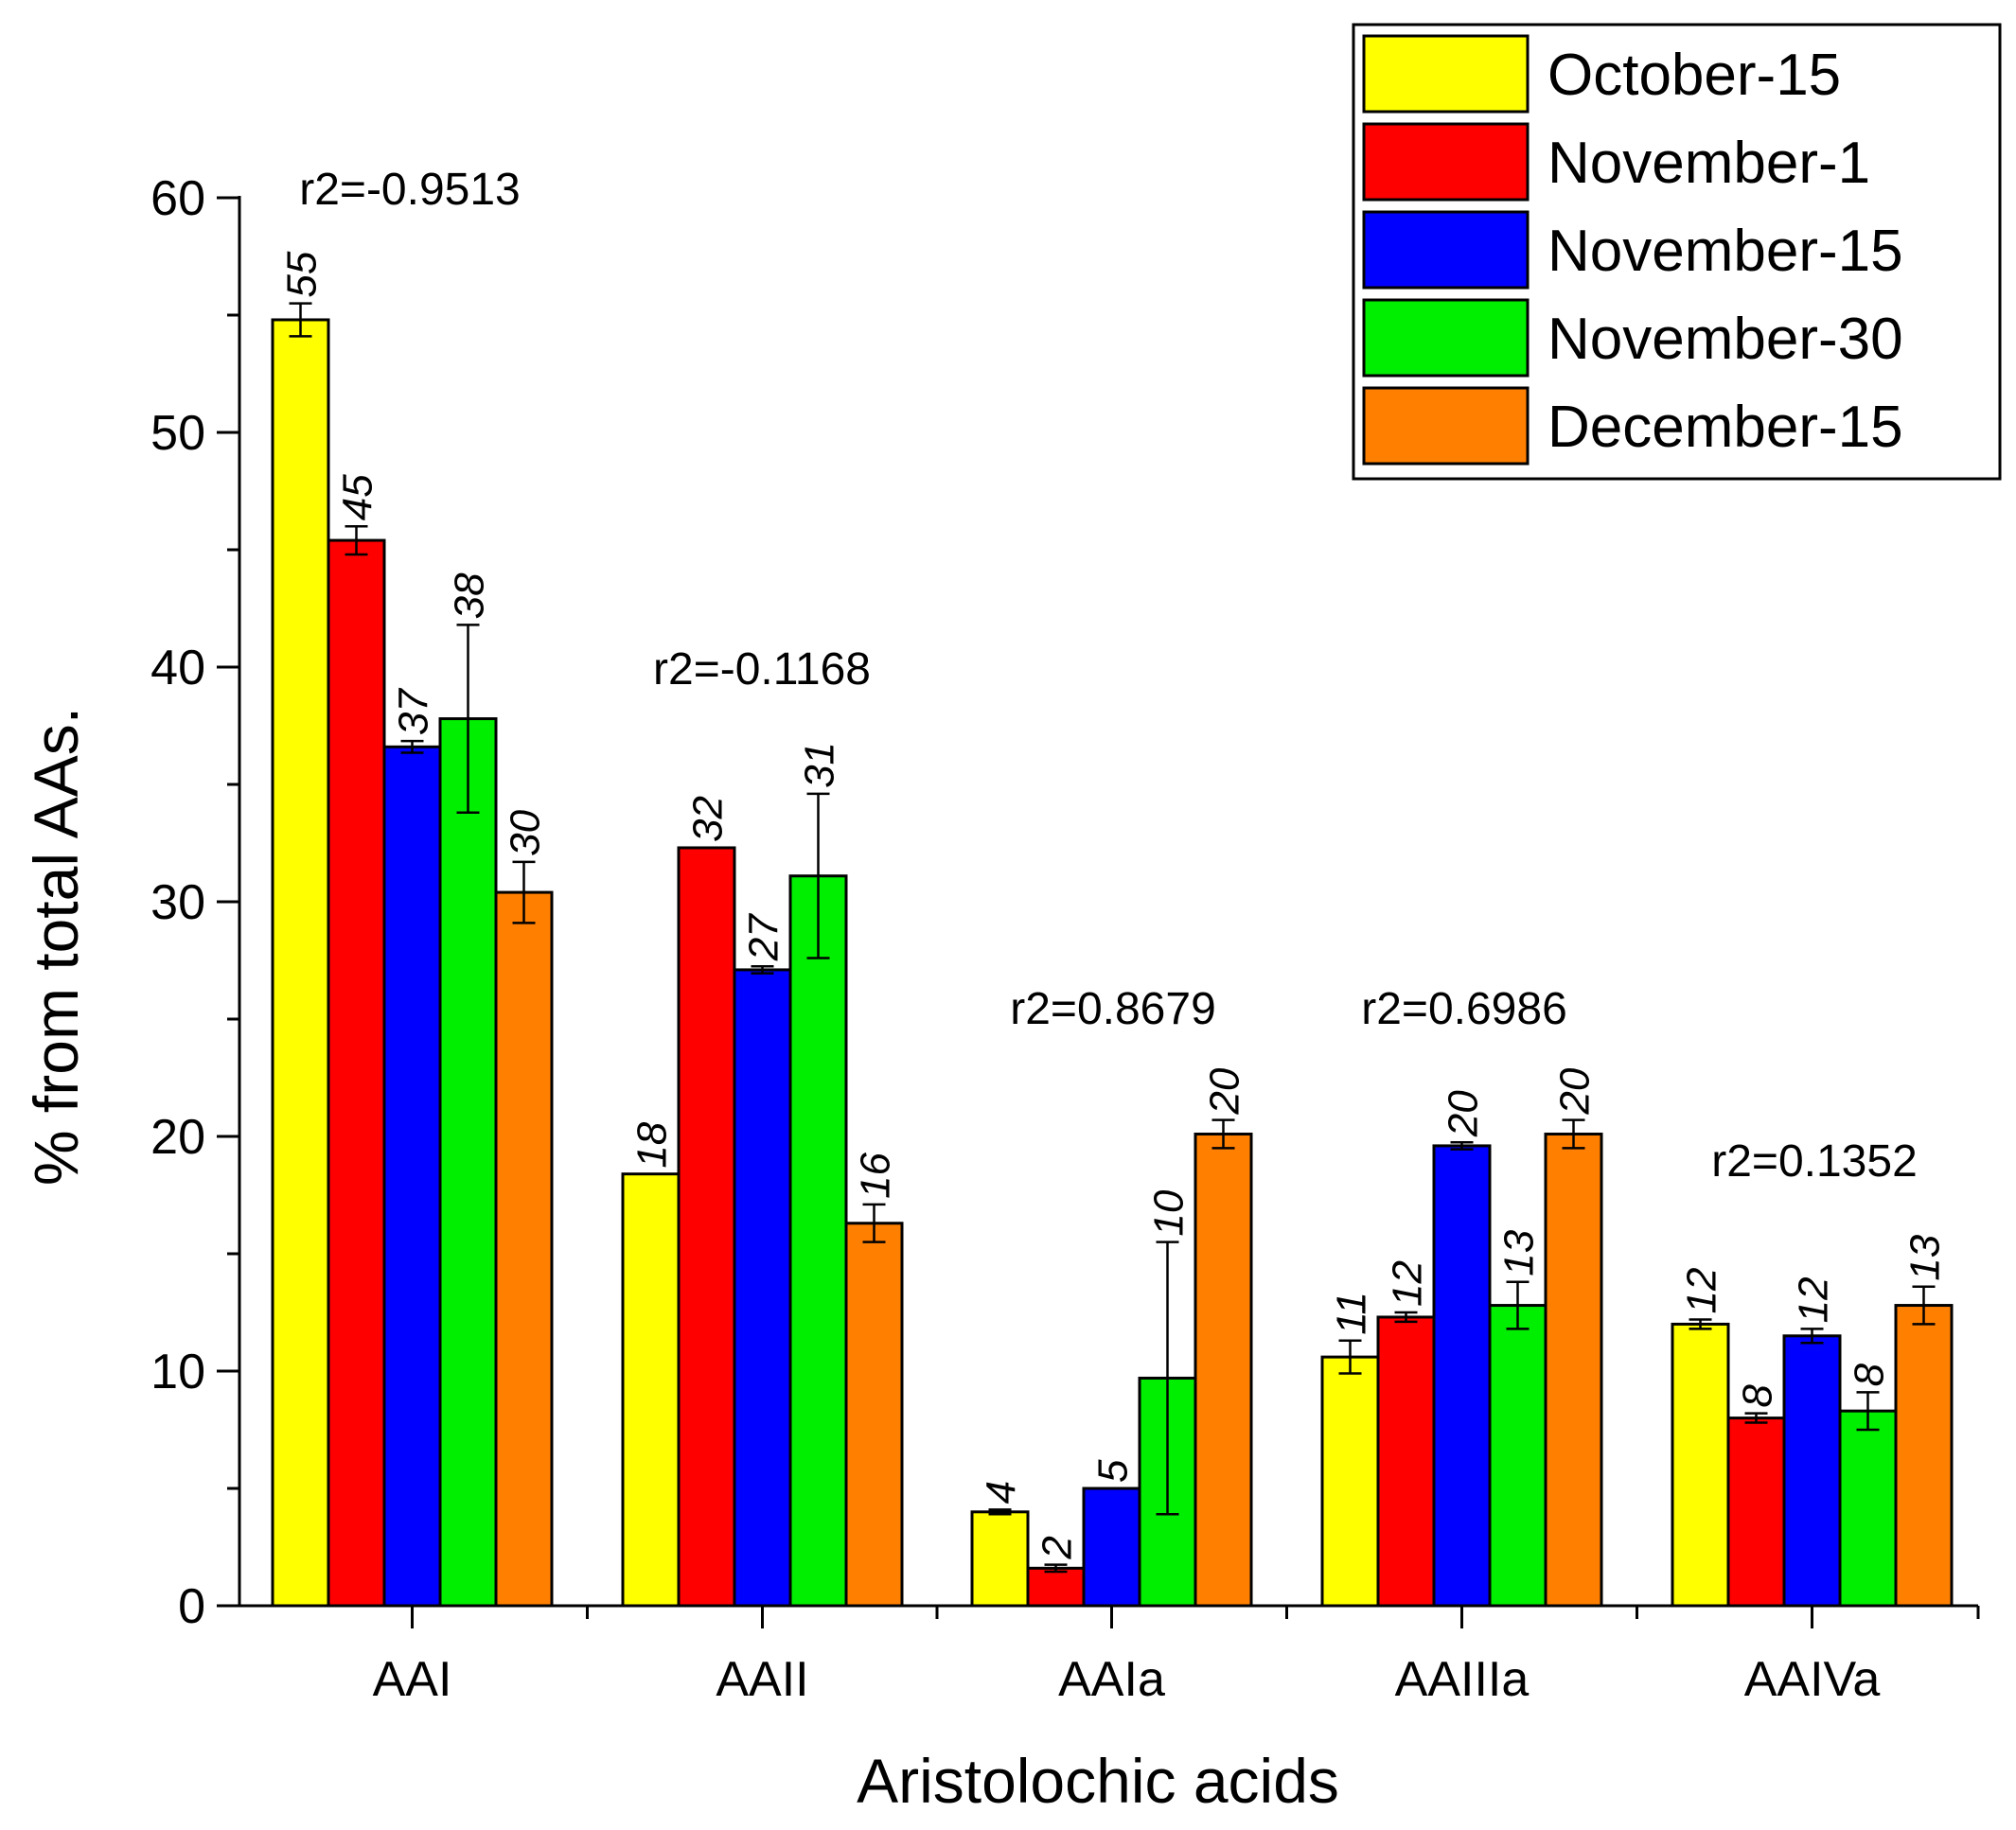  I want to click on r2-annotation-aai: r2=-0.9513, so click(410, 190).